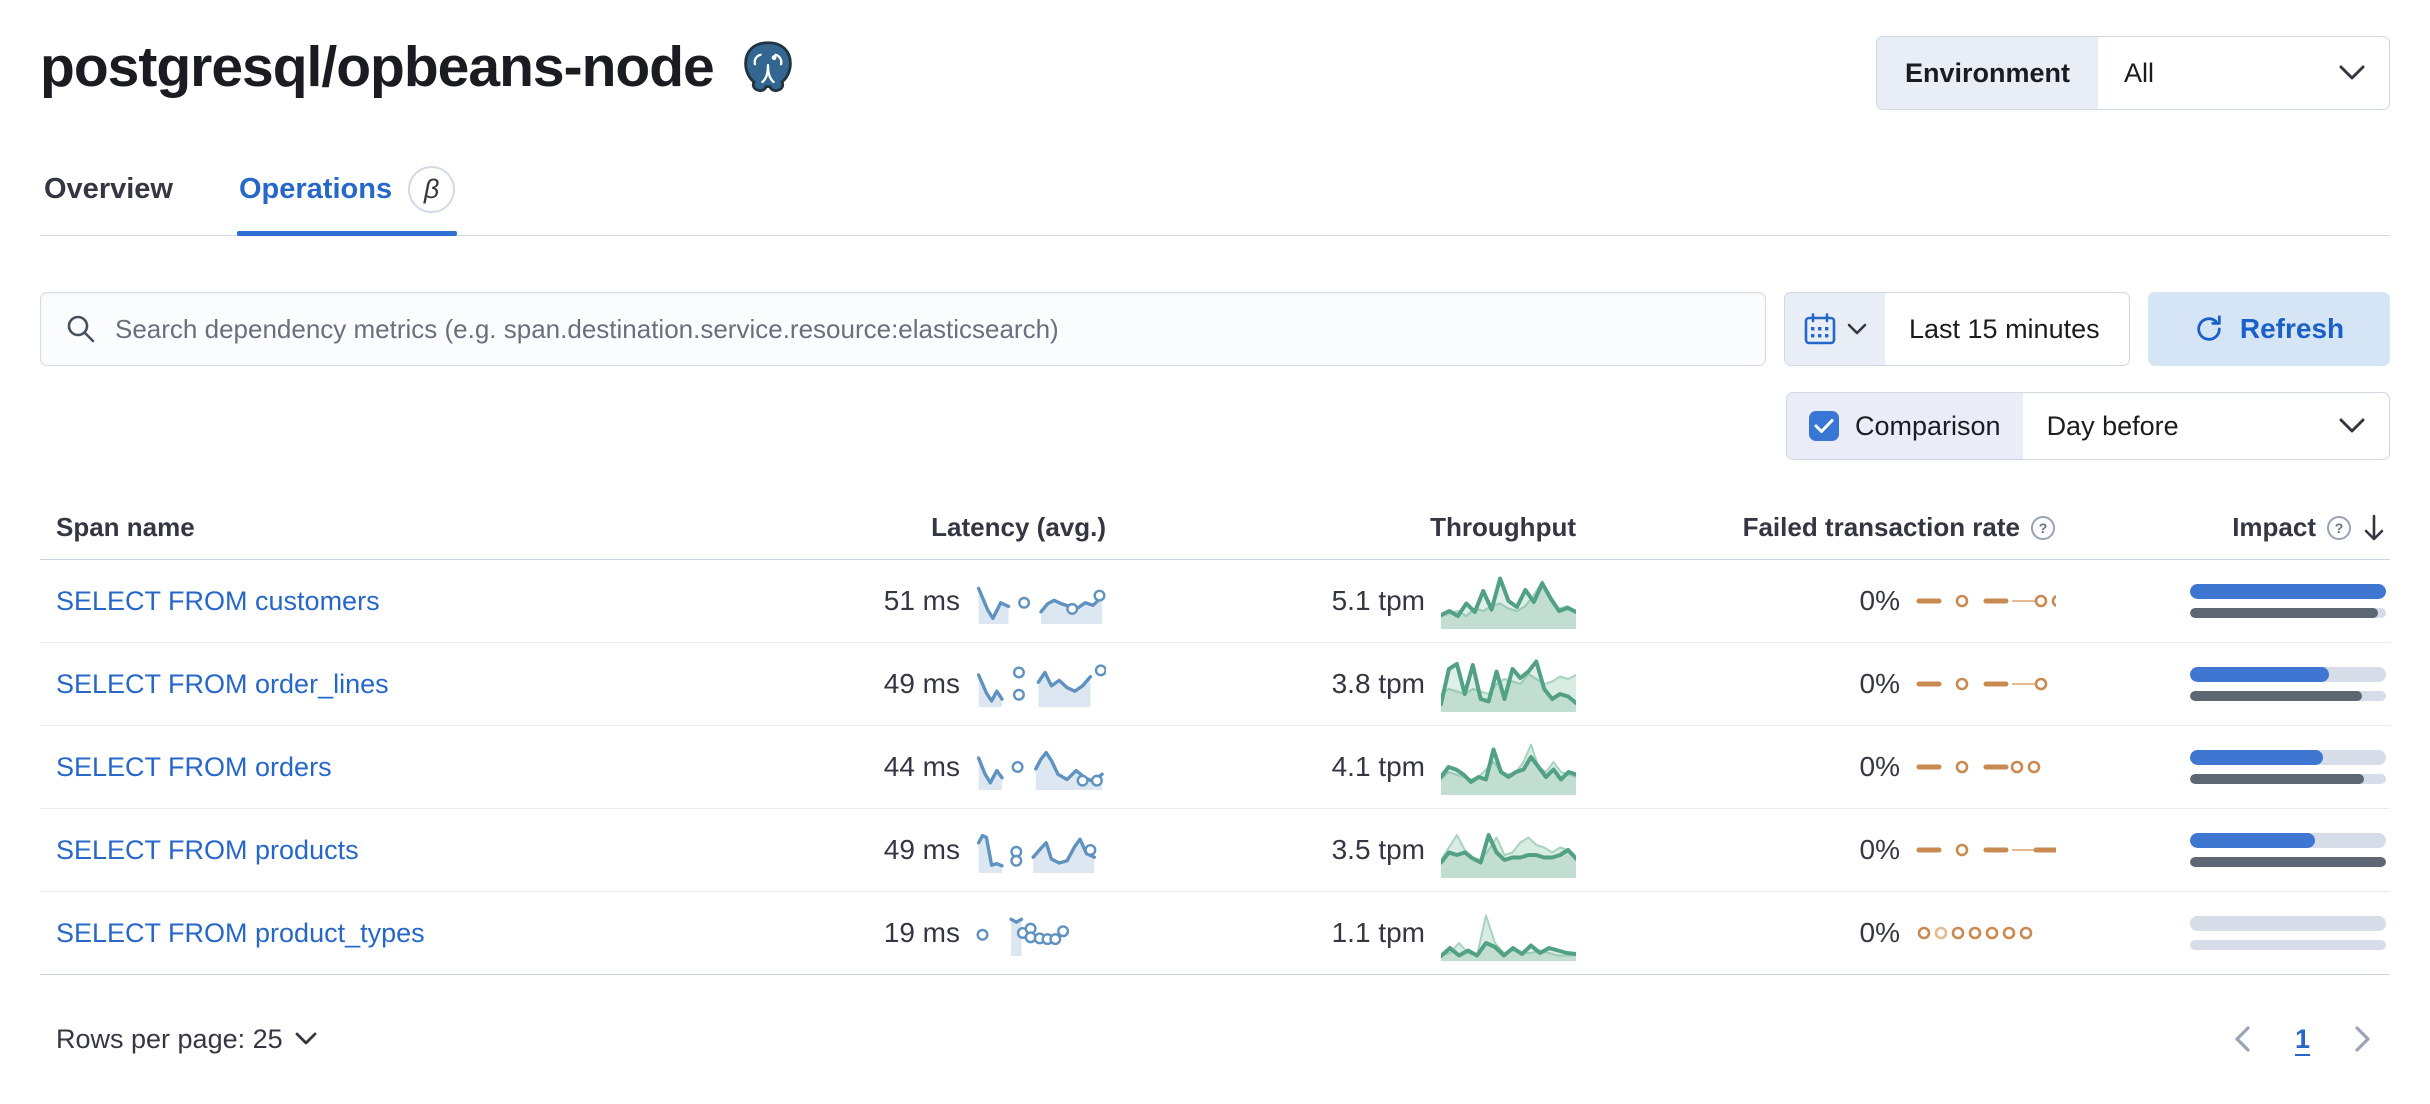 The width and height of the screenshot is (2430, 1104). Describe the element at coordinates (108, 189) in the screenshot. I see `tab-overview-label: Overview` at that location.